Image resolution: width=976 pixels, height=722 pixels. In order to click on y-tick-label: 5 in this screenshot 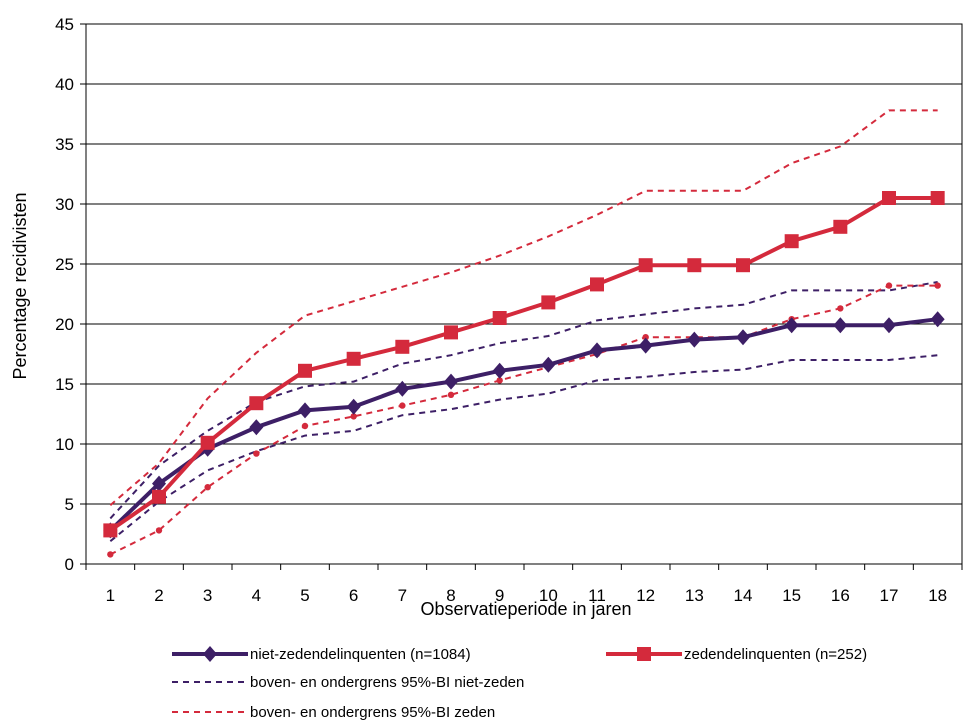, I will do `click(69, 504)`.